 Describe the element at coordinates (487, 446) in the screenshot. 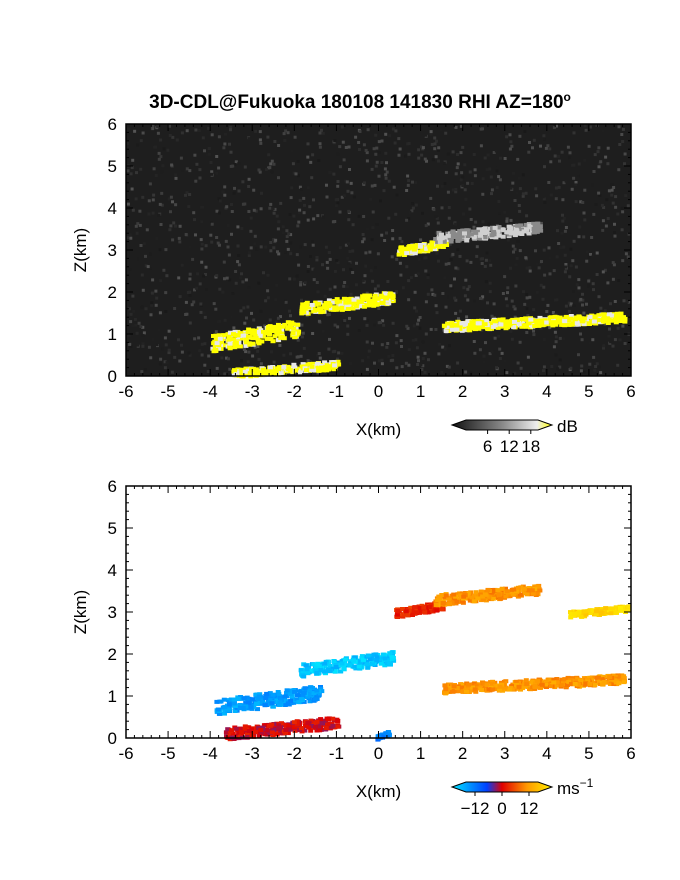

I see `colorbar-tick-label: 6` at that location.